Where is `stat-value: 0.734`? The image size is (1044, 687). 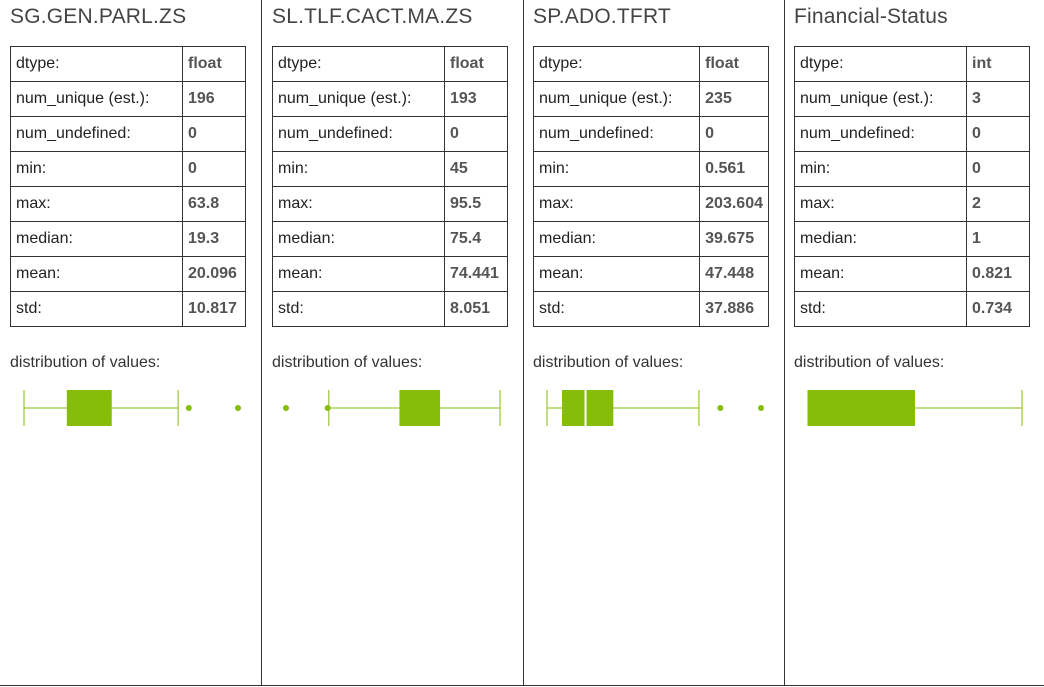
stat-value: 0.734 is located at coordinates (998, 309).